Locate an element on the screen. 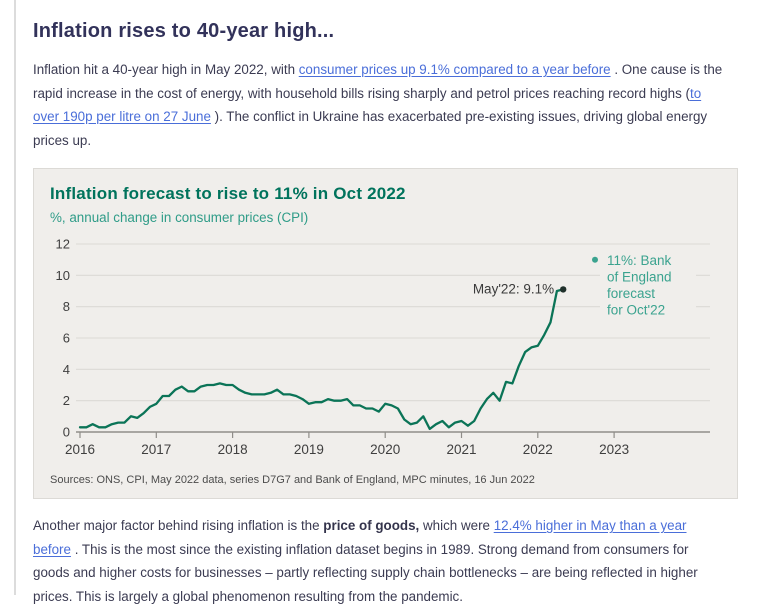 Image resolution: width=757 pixels, height=608 pixels. x-tick-label-2019: 2019 is located at coordinates (309, 449).